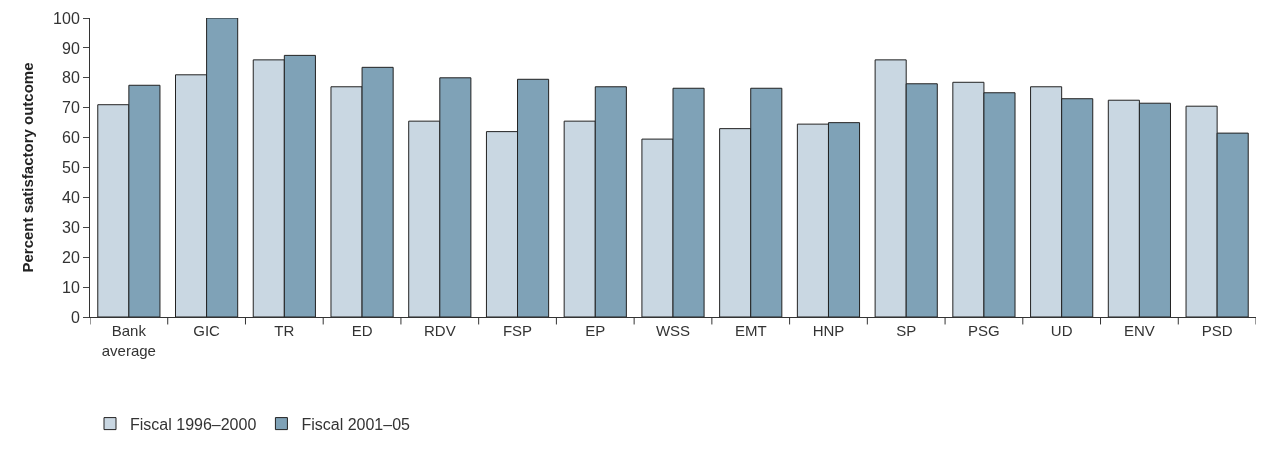 The width and height of the screenshot is (1266, 450). Describe the element at coordinates (28, 167) in the screenshot. I see `y-axis-title: Percent satisfactory outcome` at that location.